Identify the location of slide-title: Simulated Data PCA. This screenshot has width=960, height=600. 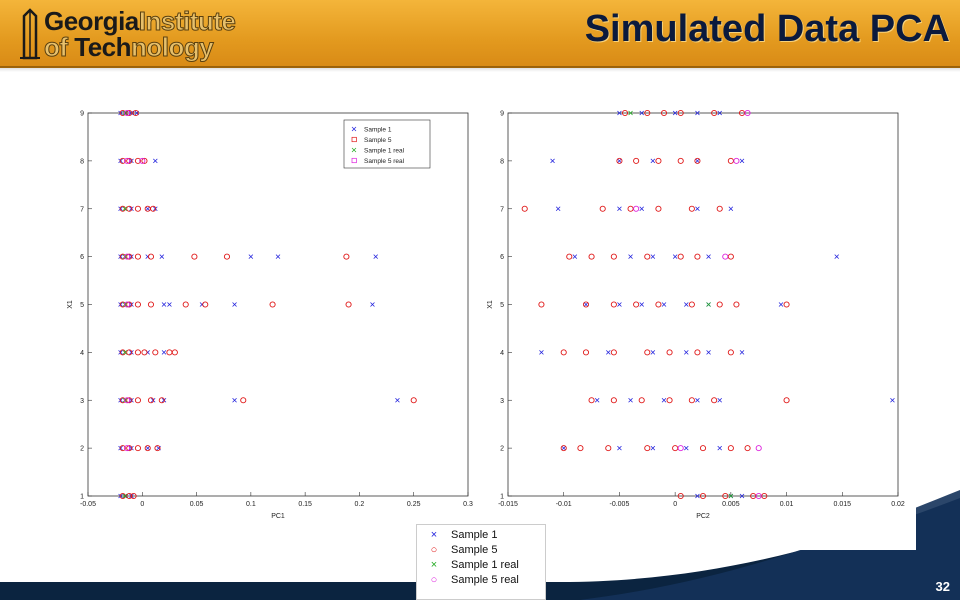
(767, 29).